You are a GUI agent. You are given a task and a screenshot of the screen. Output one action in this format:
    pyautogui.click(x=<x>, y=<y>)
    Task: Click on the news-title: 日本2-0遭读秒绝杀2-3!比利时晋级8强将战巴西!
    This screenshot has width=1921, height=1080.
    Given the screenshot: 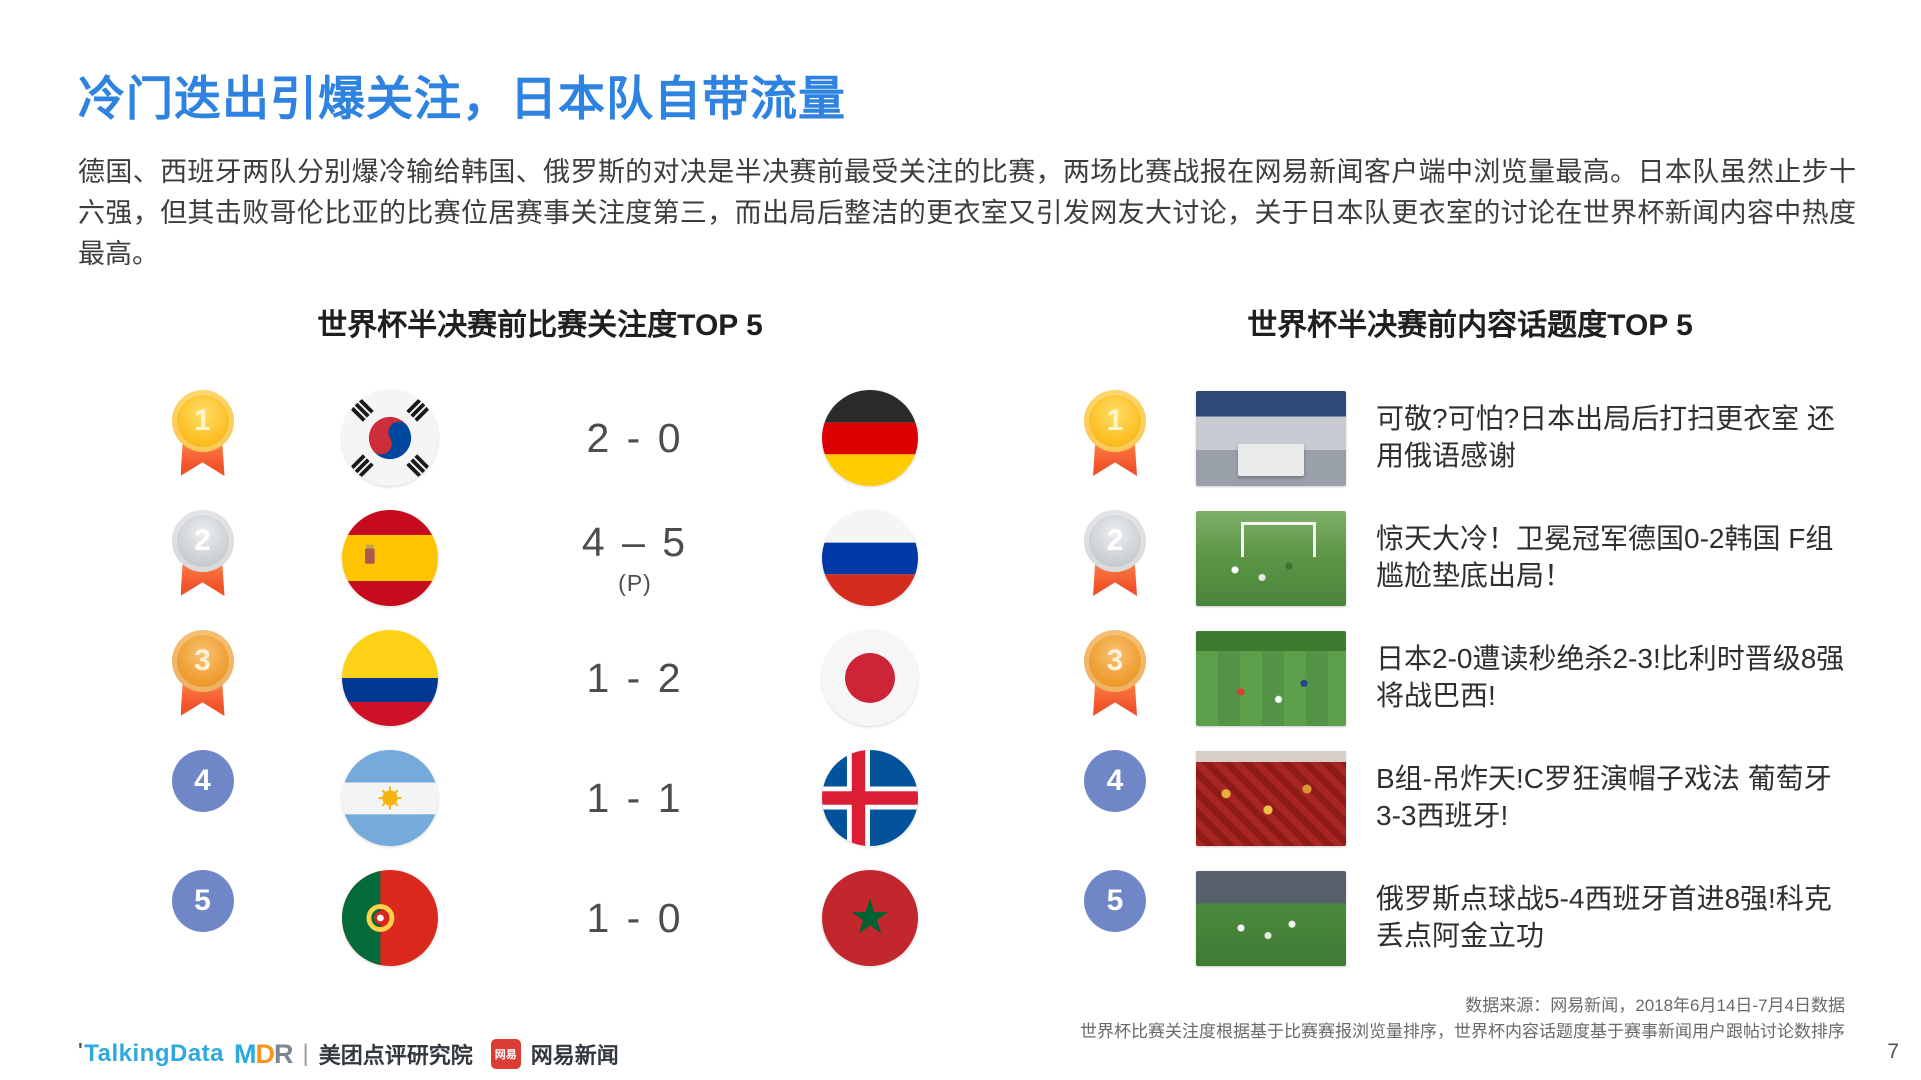 What is the action you would take?
    pyautogui.click(x=1610, y=677)
    